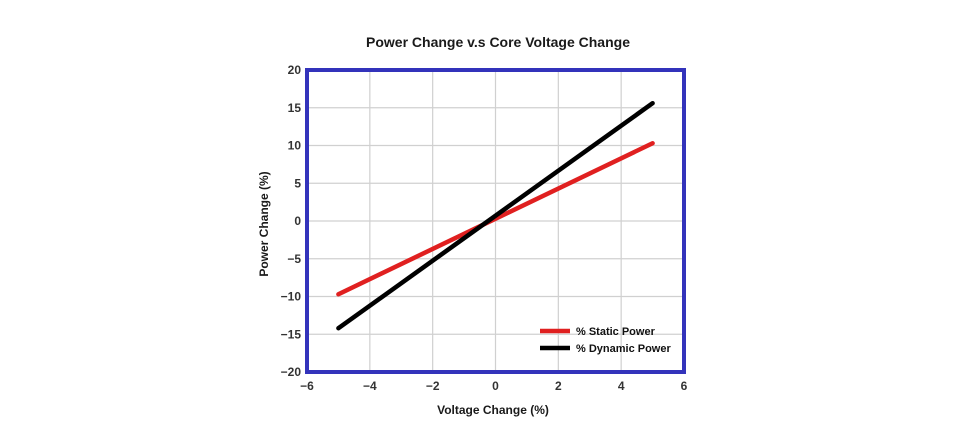  Describe the element at coordinates (297, 221) in the screenshot. I see `y-tick-label: 0` at that location.